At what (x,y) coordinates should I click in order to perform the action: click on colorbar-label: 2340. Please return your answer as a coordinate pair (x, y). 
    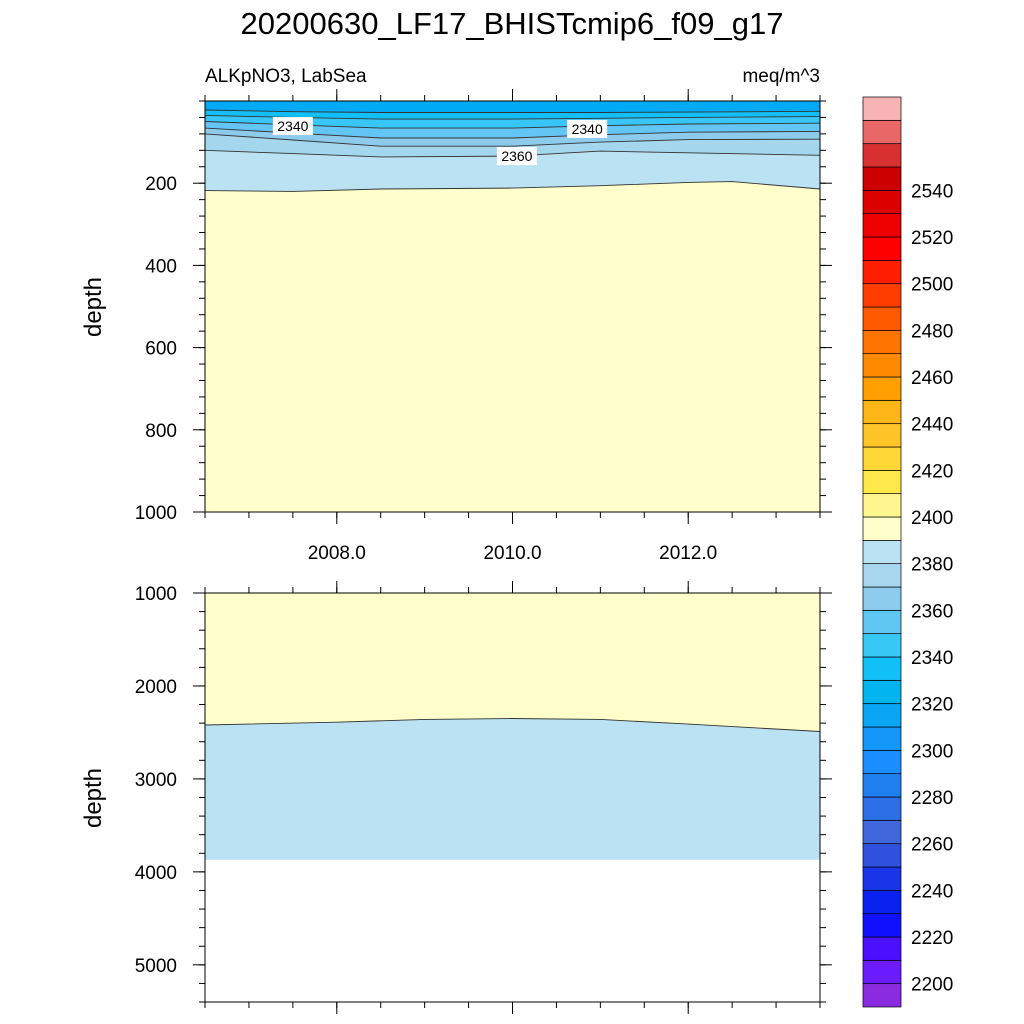
    Looking at the image, I should click on (932, 658).